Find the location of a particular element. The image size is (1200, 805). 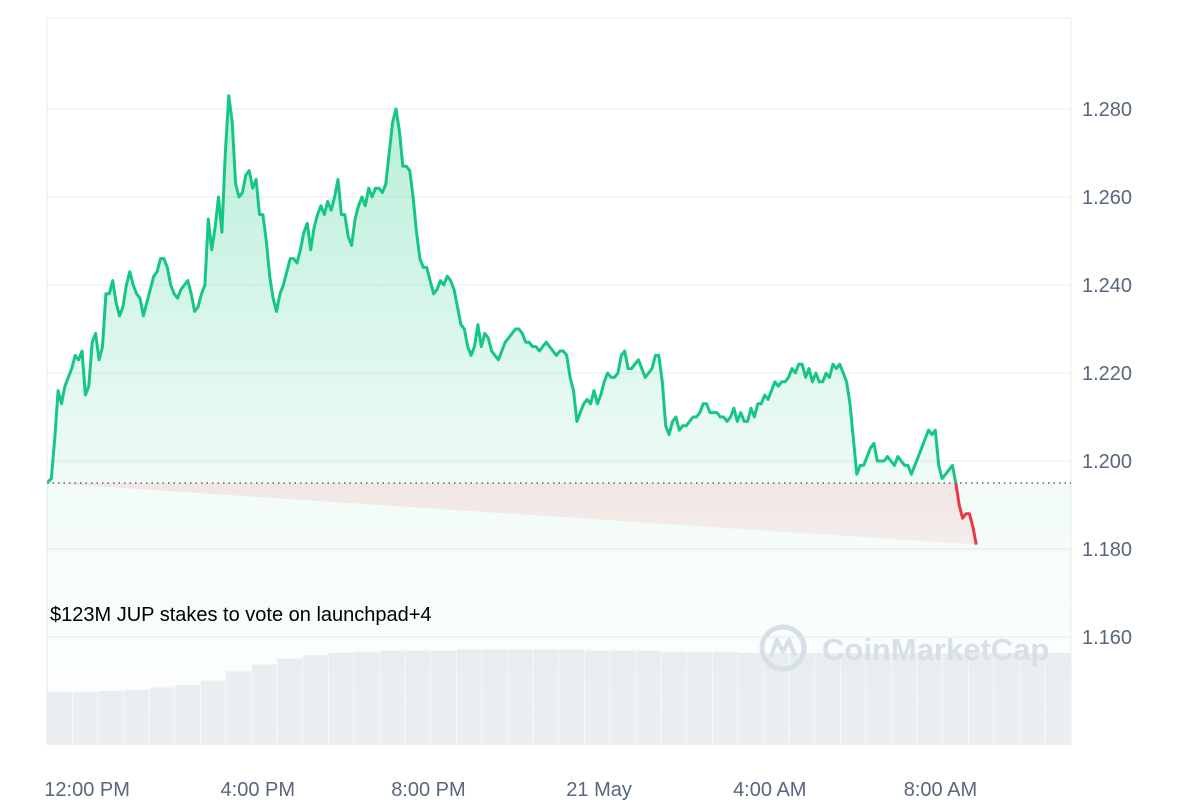

y-tick-label: 1.220 is located at coordinates (1107, 374).